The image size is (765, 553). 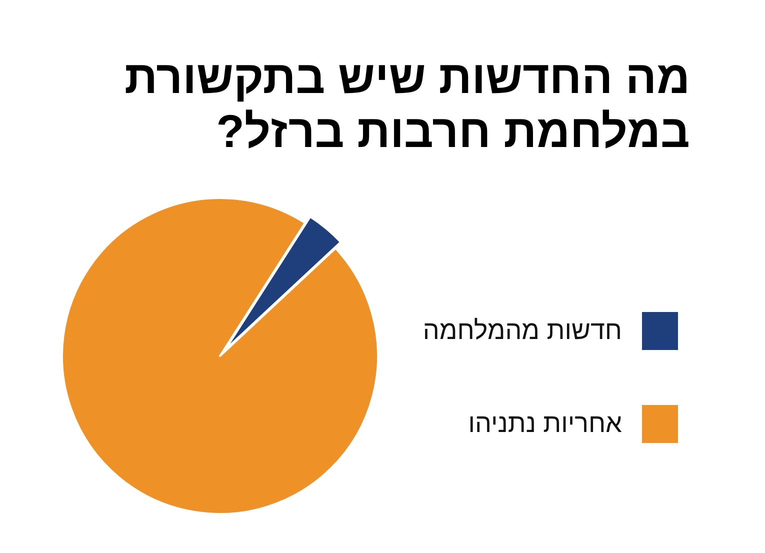 What do you see at coordinates (407, 104) in the screenshot?
I see `title: מה החדשות שיש בתקשורת במלחמת חרבות ברזל?` at bounding box center [407, 104].